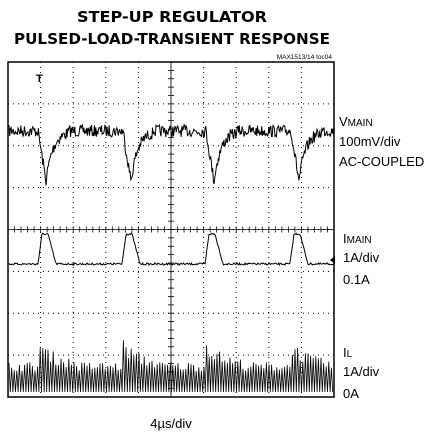  I want to click on trigger-marker: T, so click(39, 79).